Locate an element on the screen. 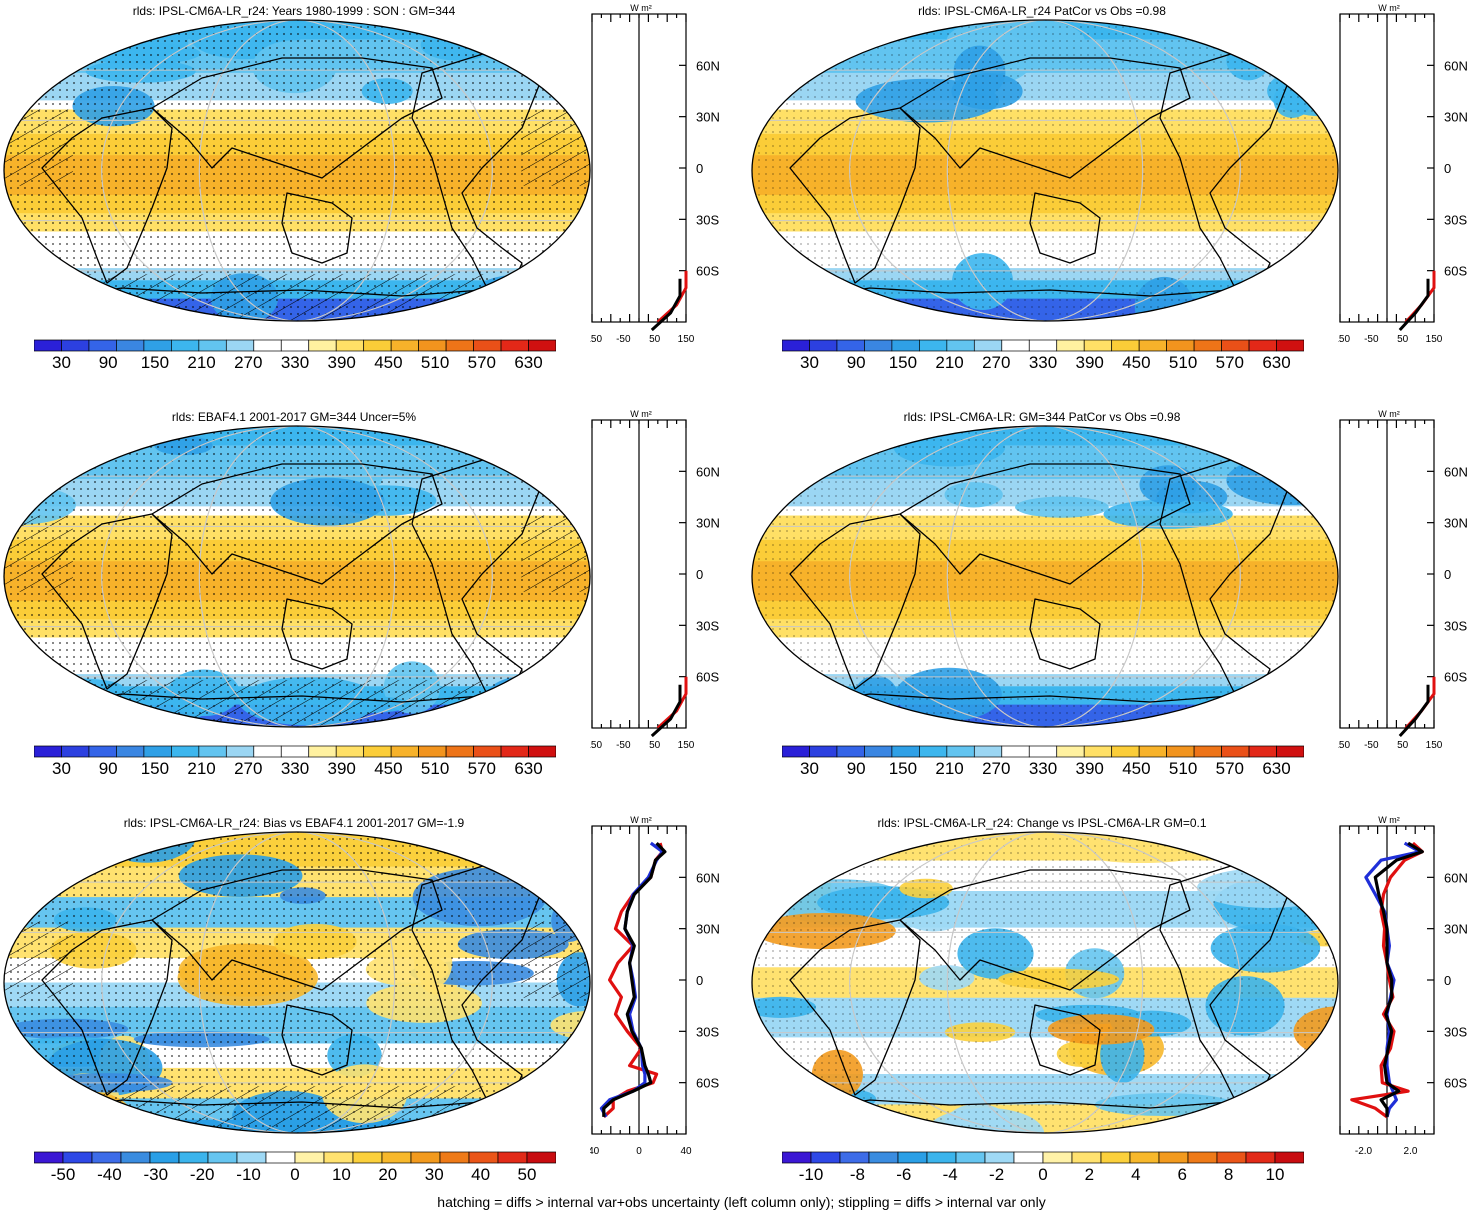 The height and width of the screenshot is (1215, 1483). colorbar-tick-label: -20 is located at coordinates (202, 1174).